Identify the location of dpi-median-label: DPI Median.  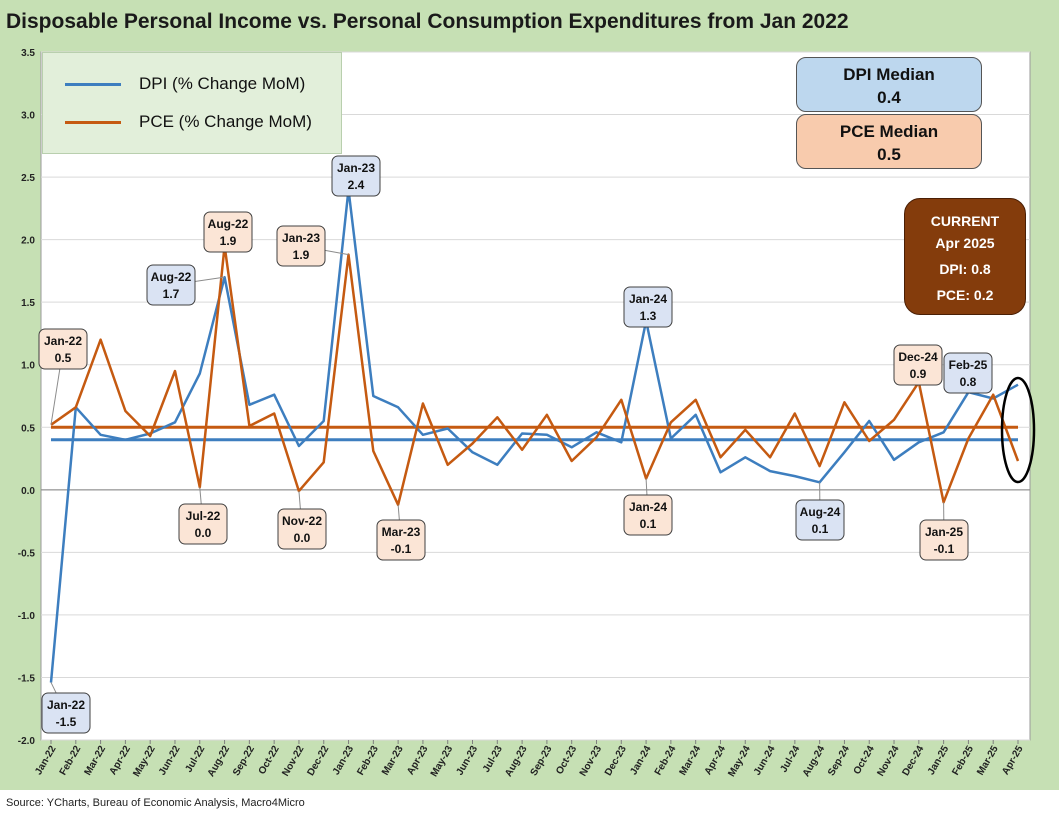
(889, 74).